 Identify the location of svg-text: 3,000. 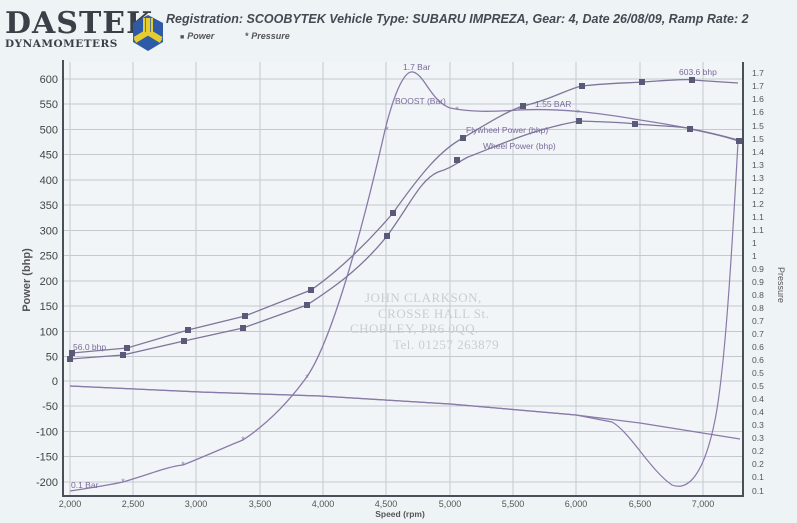
(196, 504).